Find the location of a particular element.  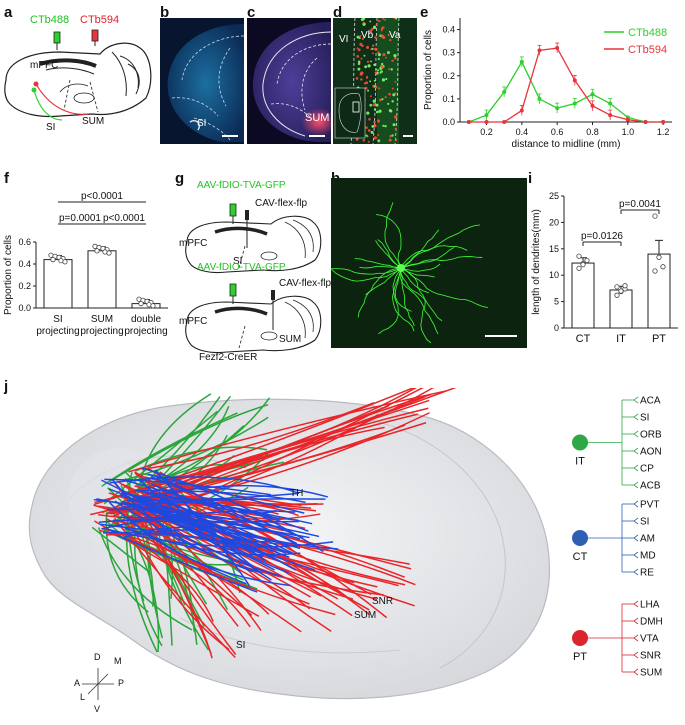

category-label: IT is located at coordinates (621, 339).